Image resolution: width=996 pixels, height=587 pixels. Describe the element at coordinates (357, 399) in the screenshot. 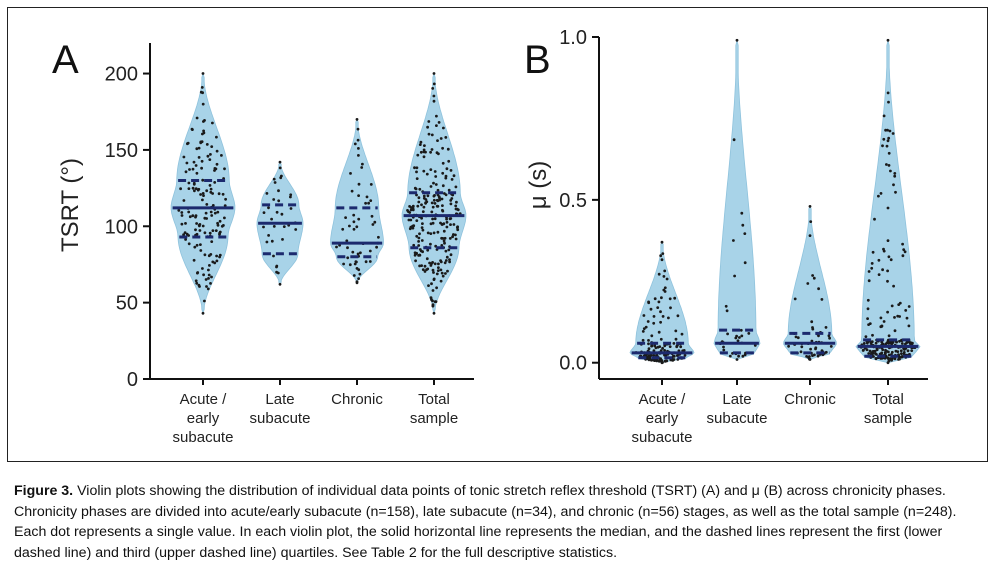

I see `x-tick-label: Chronic` at that location.